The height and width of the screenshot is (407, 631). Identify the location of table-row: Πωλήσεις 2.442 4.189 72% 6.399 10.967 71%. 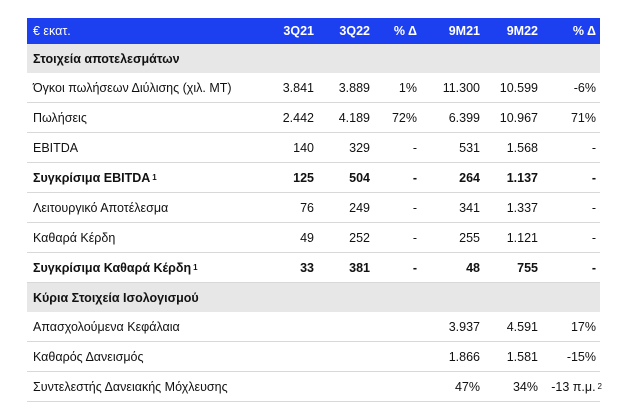
(313, 118).